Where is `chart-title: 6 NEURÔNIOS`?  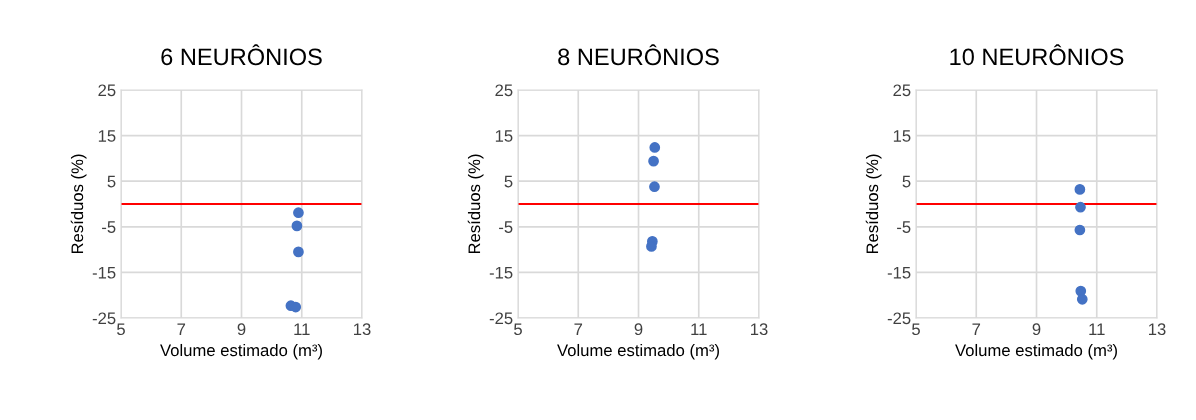
chart-title: 6 NEURÔNIOS is located at coordinates (241, 55).